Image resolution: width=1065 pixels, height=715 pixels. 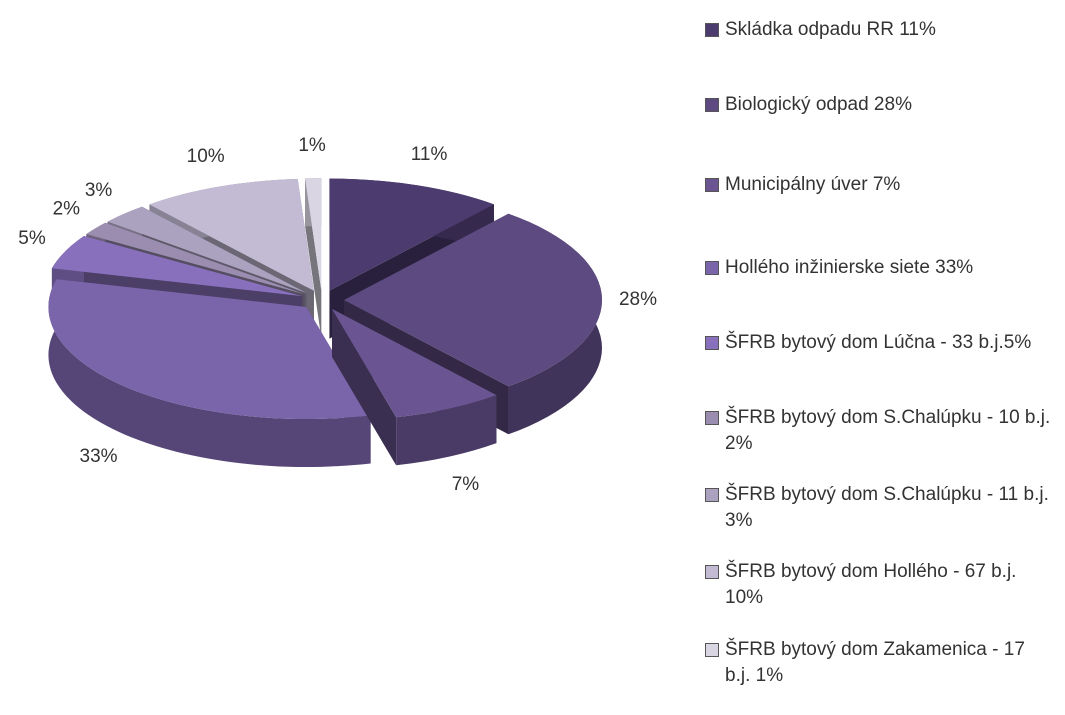 I want to click on data-label: 11%, so click(x=429, y=154).